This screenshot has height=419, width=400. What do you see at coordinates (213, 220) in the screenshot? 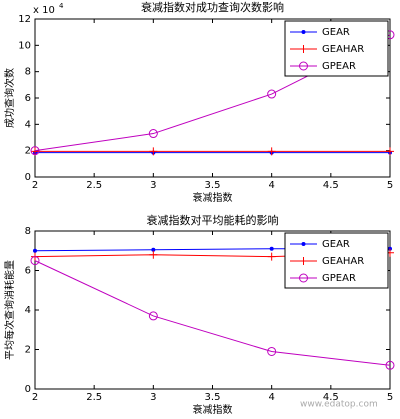
I see `chart-title: 衰减指数对平均能耗的影响` at bounding box center [213, 220].